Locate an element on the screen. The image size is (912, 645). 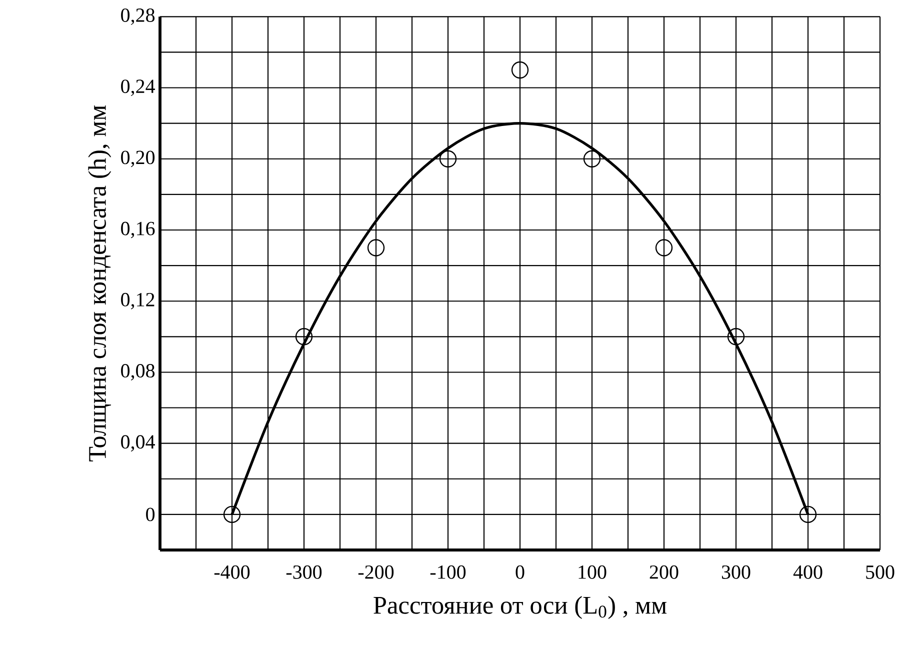
y-tick-label: 0,08 is located at coordinates (138, 372).